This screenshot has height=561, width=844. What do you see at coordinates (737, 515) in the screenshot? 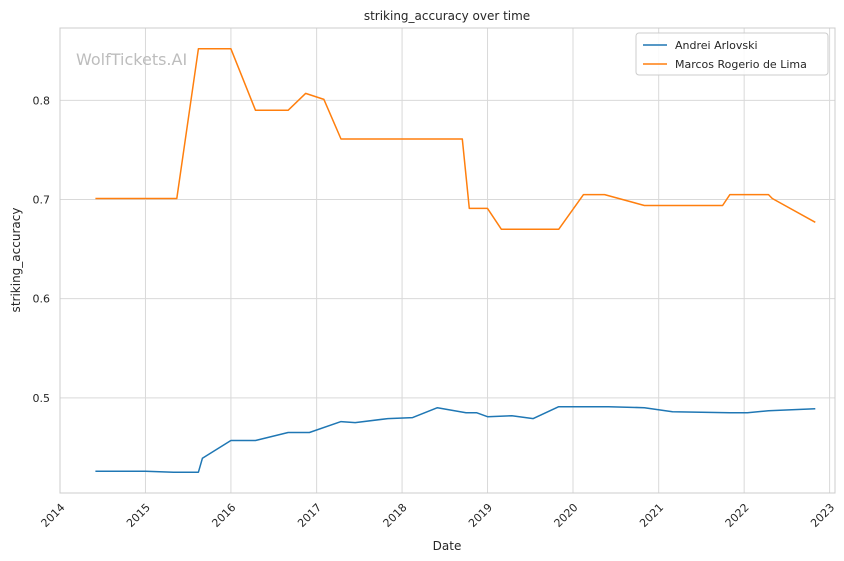
I see `x-tick-label: 2022` at bounding box center [737, 515].